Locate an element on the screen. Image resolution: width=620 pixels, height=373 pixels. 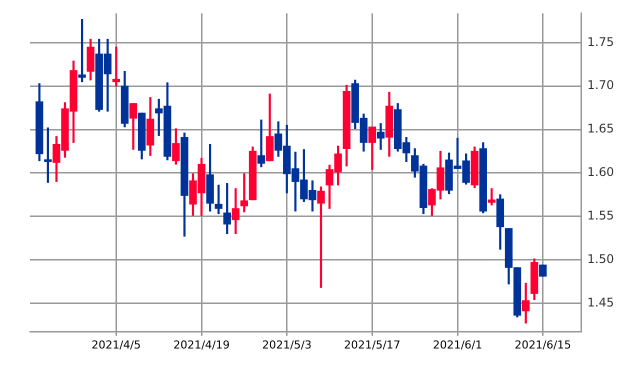
y-tick-label: 1.45 is located at coordinates (600, 302).